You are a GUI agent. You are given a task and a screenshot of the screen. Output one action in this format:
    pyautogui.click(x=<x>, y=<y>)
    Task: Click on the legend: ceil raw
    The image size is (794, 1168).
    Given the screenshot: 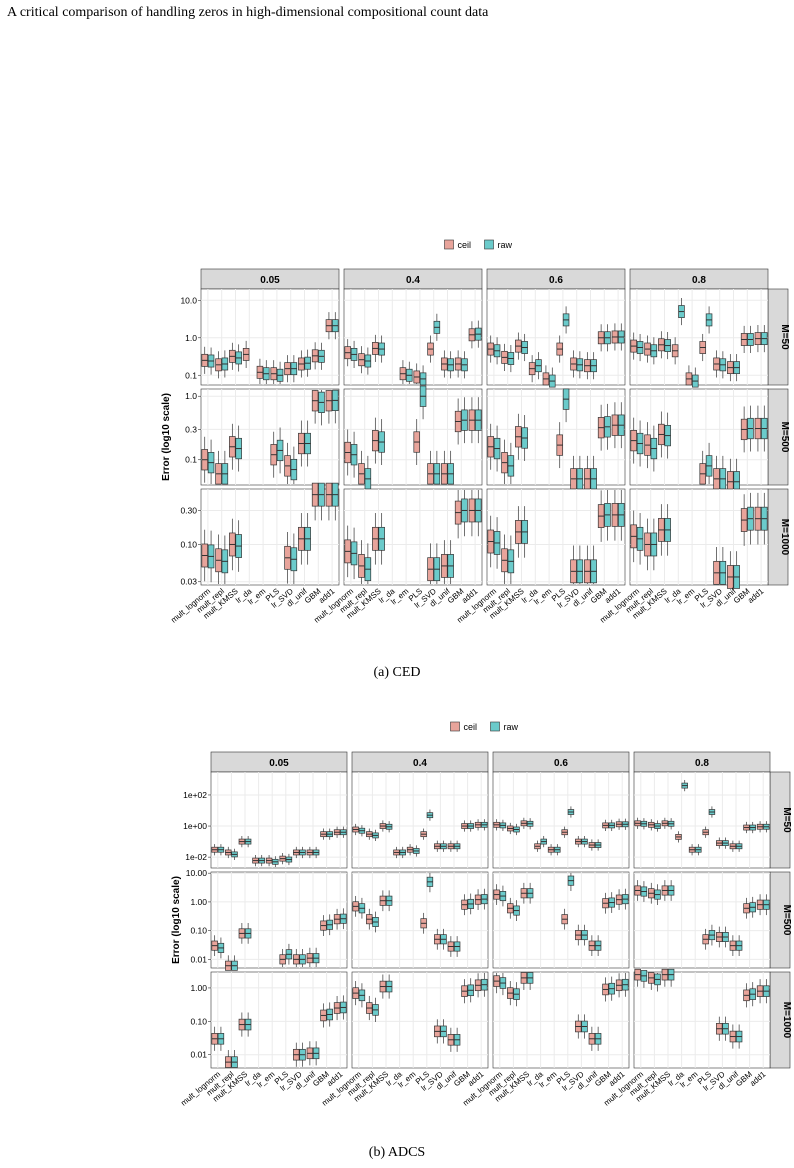 What is the action you would take?
    pyautogui.click(x=484, y=726)
    